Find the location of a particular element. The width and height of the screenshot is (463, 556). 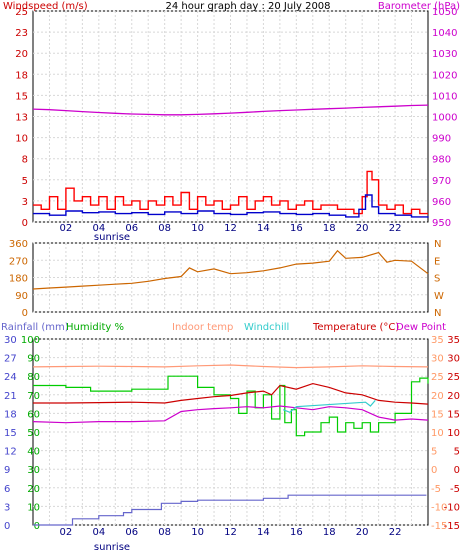

direction-degree-axis: 0 90 180 270 360 is located at coordinates (18, 279).